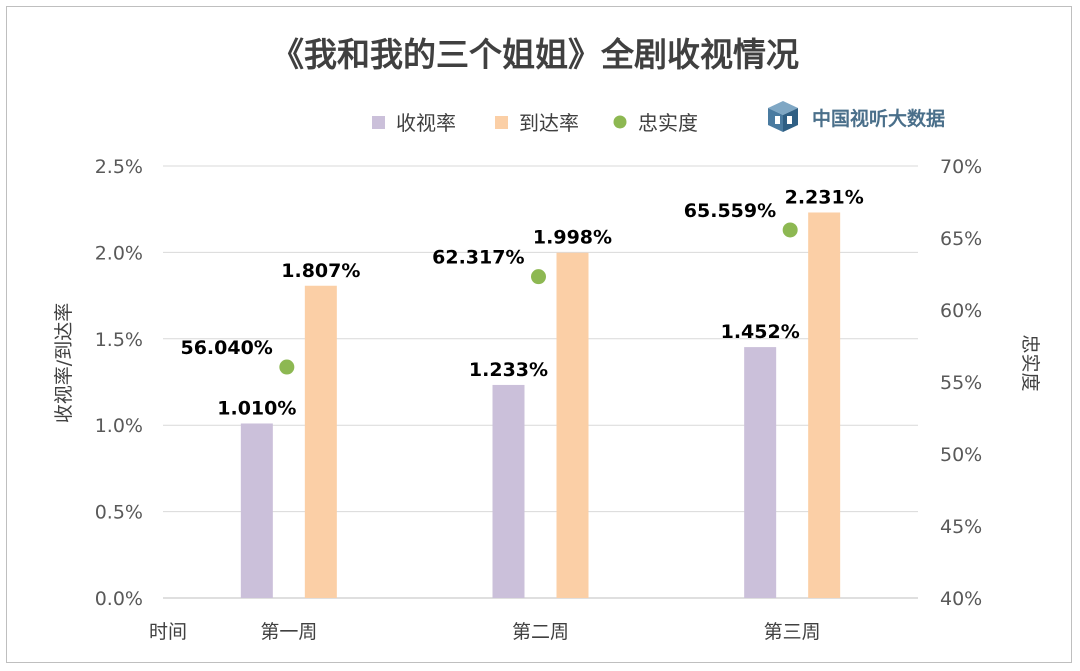  What do you see at coordinates (119, 167) in the screenshot?
I see `left-tick-label: 2.5%` at bounding box center [119, 167].